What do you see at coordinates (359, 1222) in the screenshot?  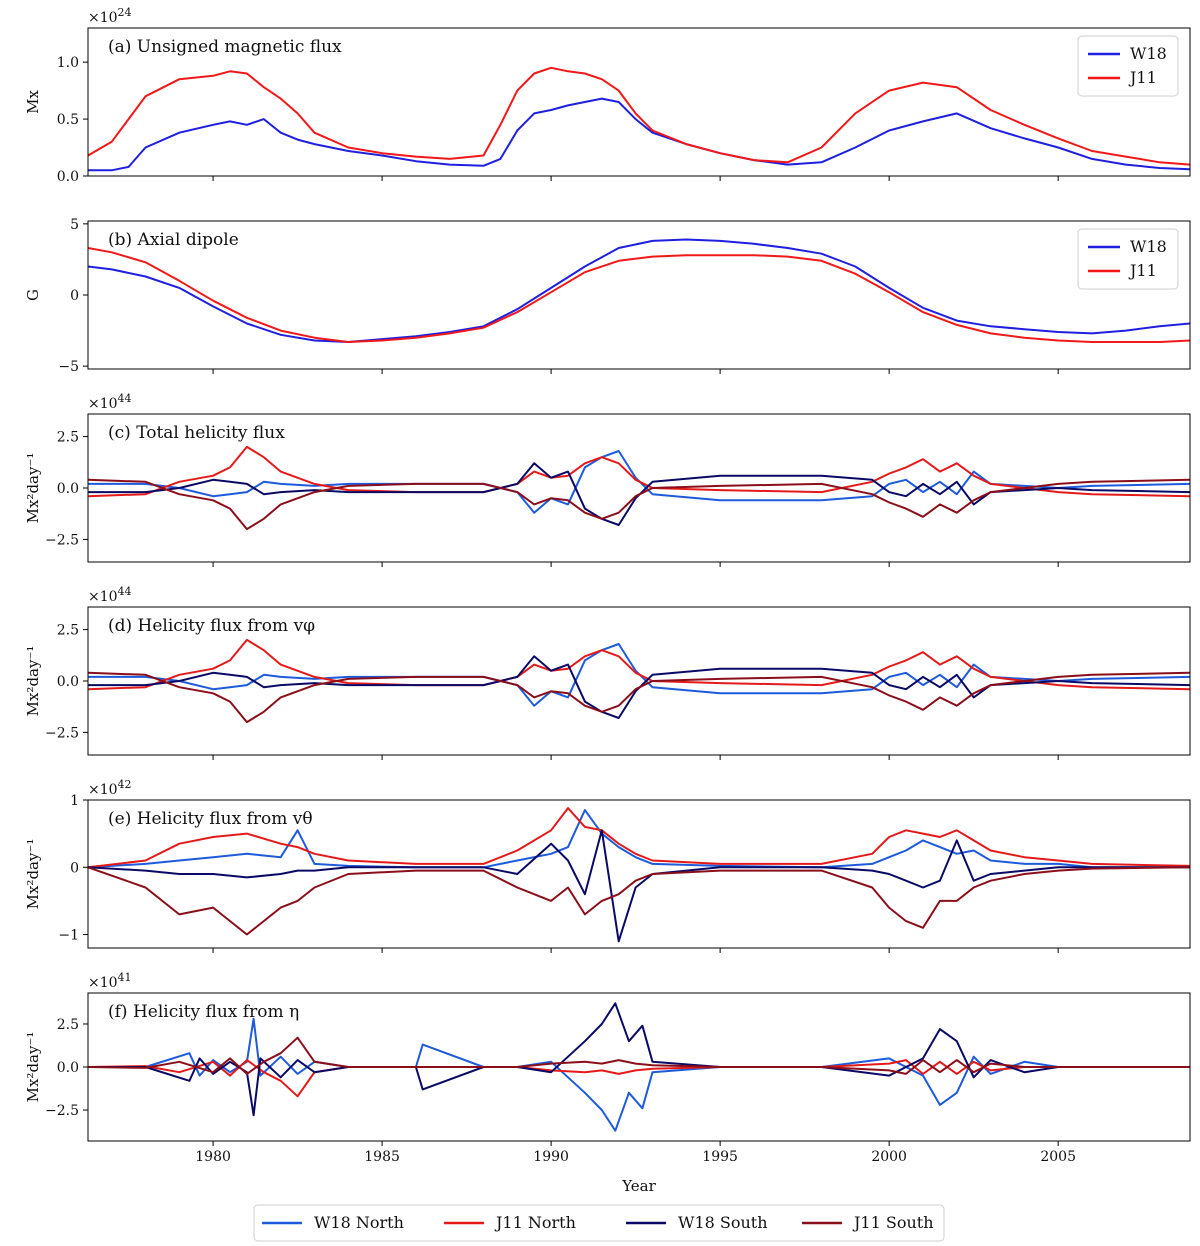 I see `legend-label: W18 North` at bounding box center [359, 1222].